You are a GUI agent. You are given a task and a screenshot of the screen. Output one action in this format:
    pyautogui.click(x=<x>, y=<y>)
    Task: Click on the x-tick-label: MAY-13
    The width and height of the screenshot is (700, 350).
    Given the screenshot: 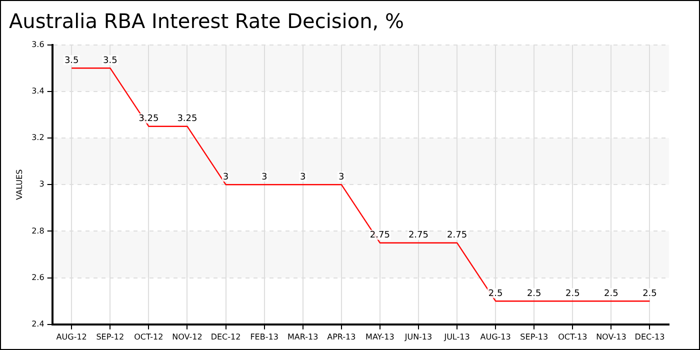 What is the action you would take?
    pyautogui.click(x=380, y=337)
    